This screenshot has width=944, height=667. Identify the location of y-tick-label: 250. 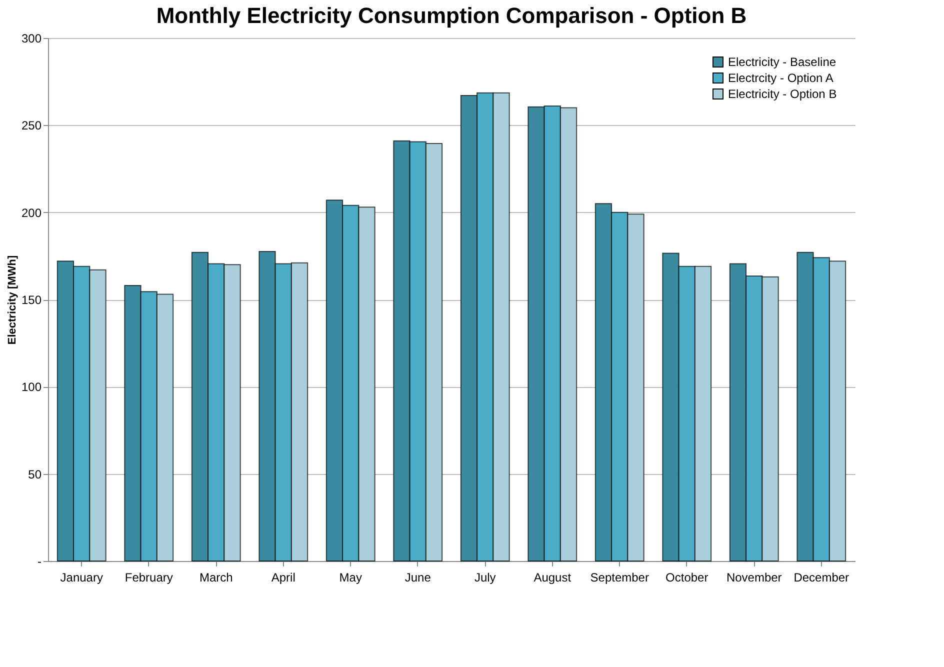
(31, 125).